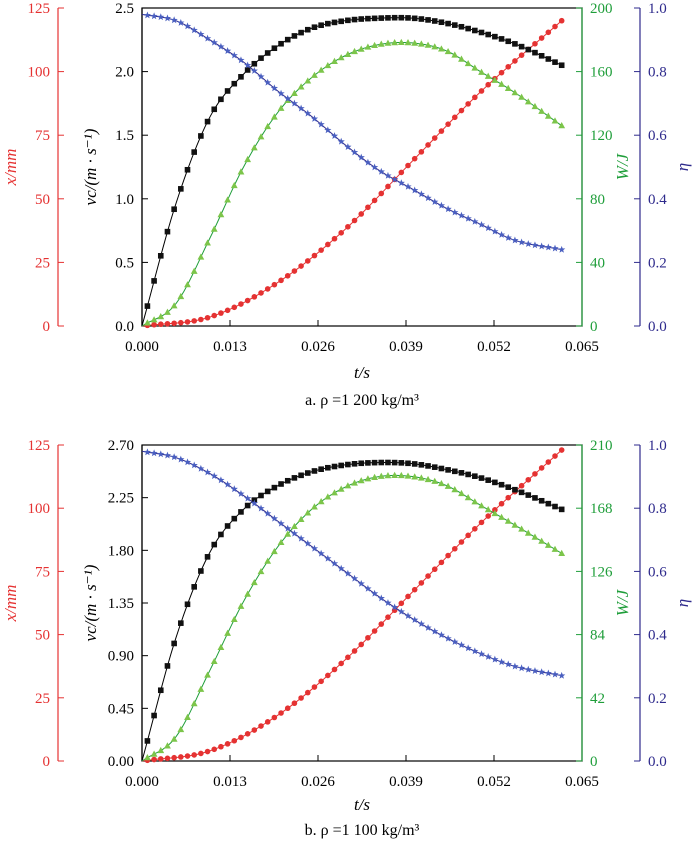 The width and height of the screenshot is (700, 847). What do you see at coordinates (39, 446) in the screenshot?
I see `x-mm-tick-label: 125` at bounding box center [39, 446].